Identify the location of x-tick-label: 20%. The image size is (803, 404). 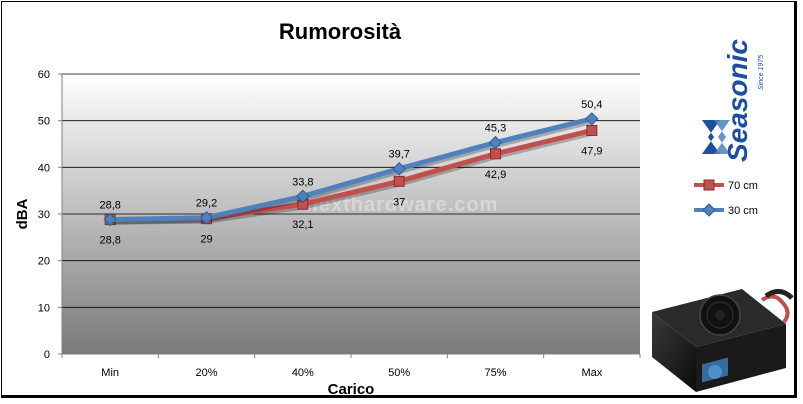
(206, 373).